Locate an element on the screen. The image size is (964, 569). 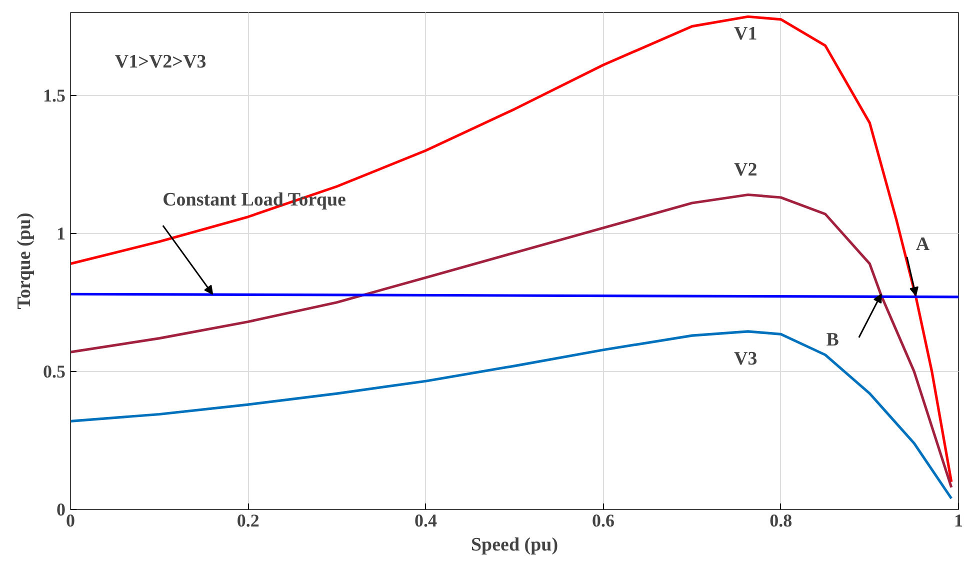
x-tick-label: 1 is located at coordinates (958, 520).